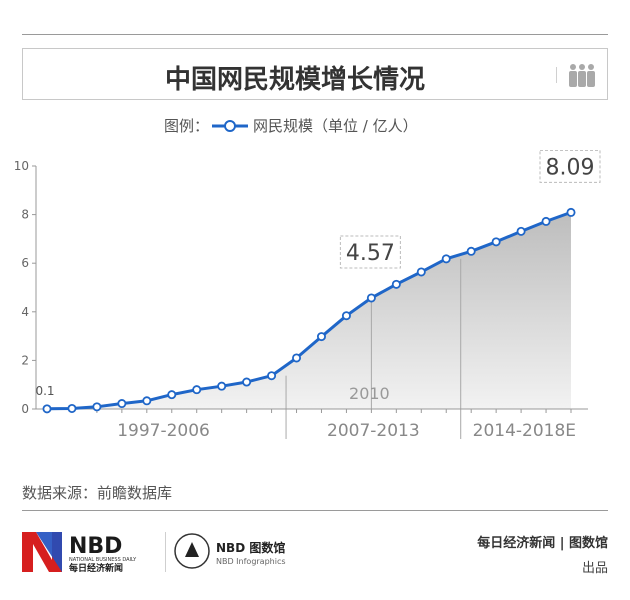 The height and width of the screenshot is (600, 630). What do you see at coordinates (97, 493) in the screenshot?
I see `source-note: 数据来源：前瞻数据库` at bounding box center [97, 493].